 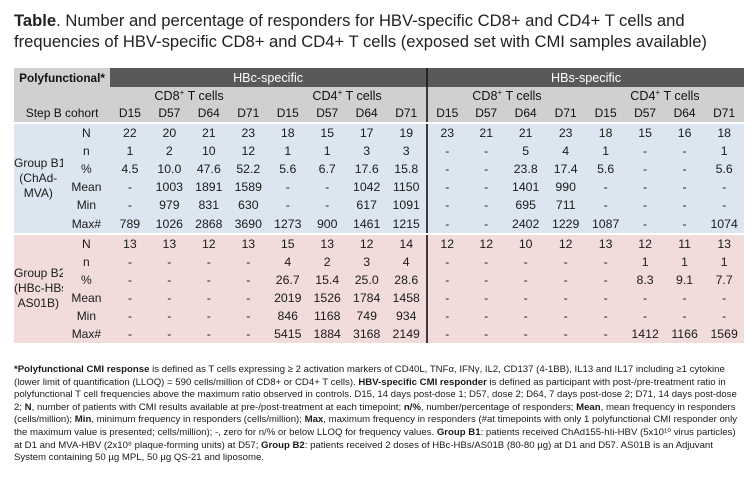 What do you see at coordinates (565, 223) in the screenshot?
I see `table-cell: 1229` at bounding box center [565, 223].